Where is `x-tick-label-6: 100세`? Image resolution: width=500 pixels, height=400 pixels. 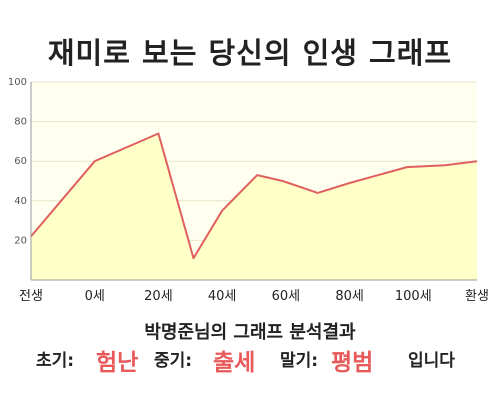
x-tick-label-6: 100세 is located at coordinates (413, 296).